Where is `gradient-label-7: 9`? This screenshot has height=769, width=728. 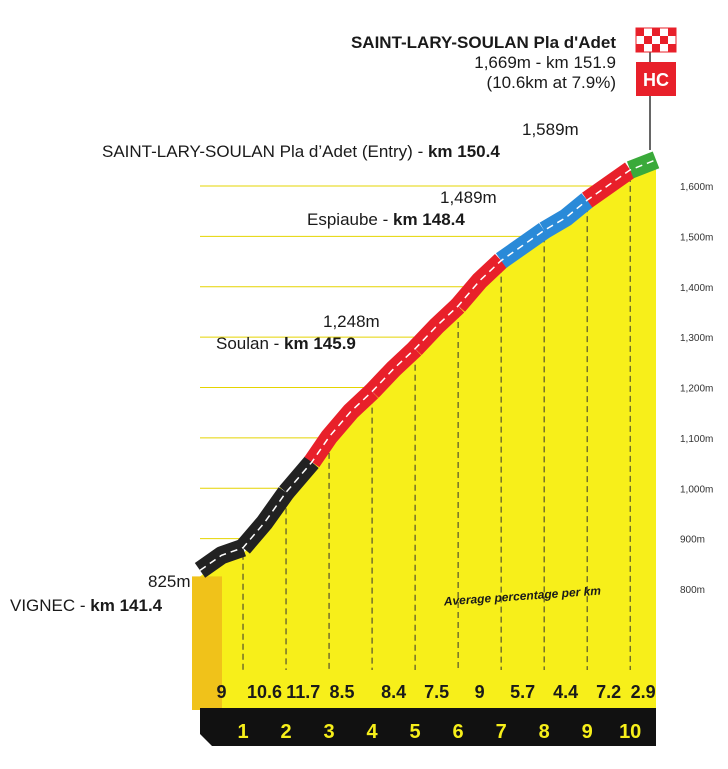
gradient-label-7: 9 is located at coordinates (480, 692).